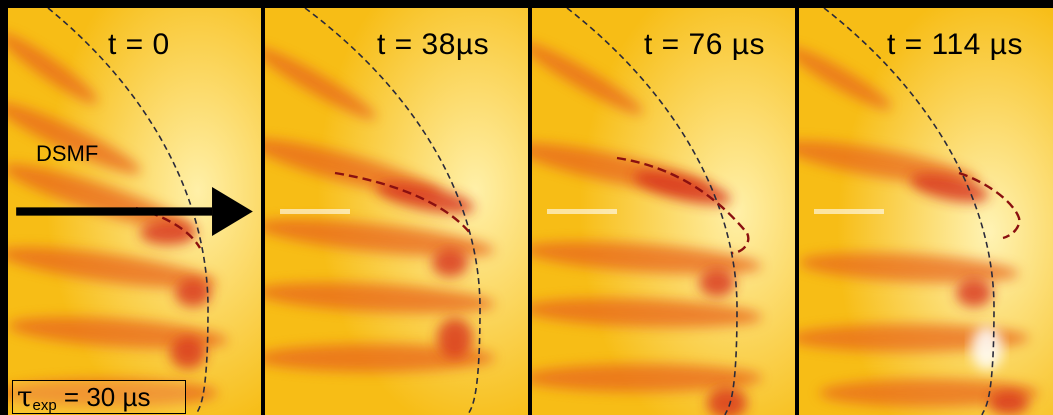 This screenshot has height=415, width=1053. I want to click on dsmf-label: DSMF, so click(67, 153).